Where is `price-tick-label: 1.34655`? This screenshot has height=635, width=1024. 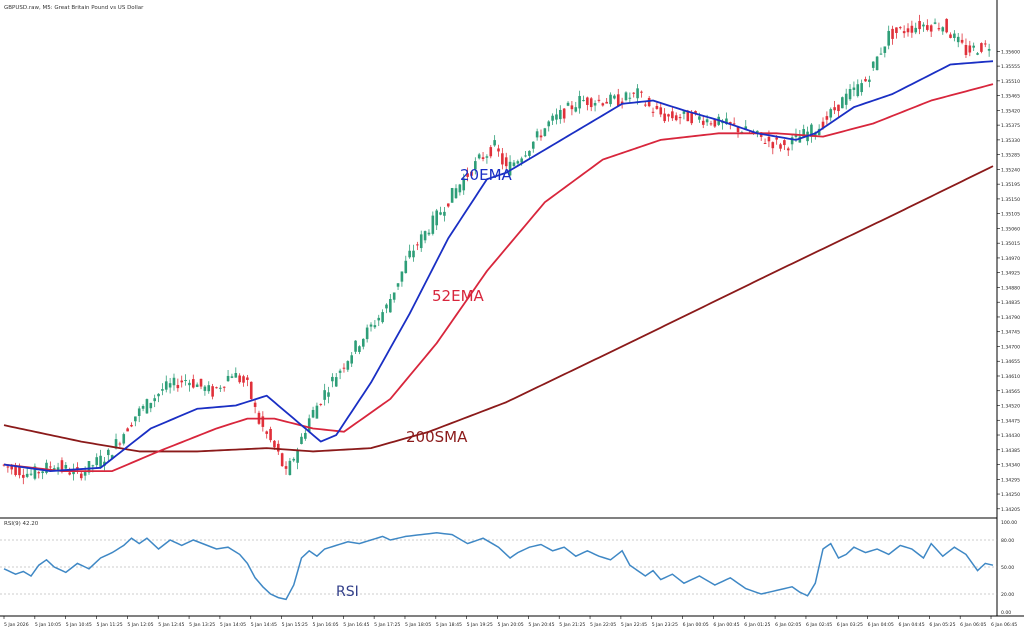
price-tick-label: 1.34655 is located at coordinates (1010, 362).